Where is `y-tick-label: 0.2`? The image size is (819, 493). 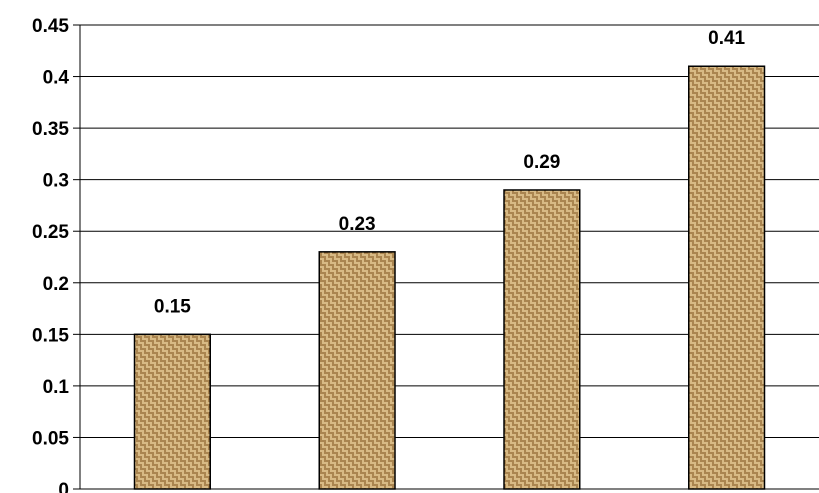 y-tick-label: 0.2 is located at coordinates (56, 284).